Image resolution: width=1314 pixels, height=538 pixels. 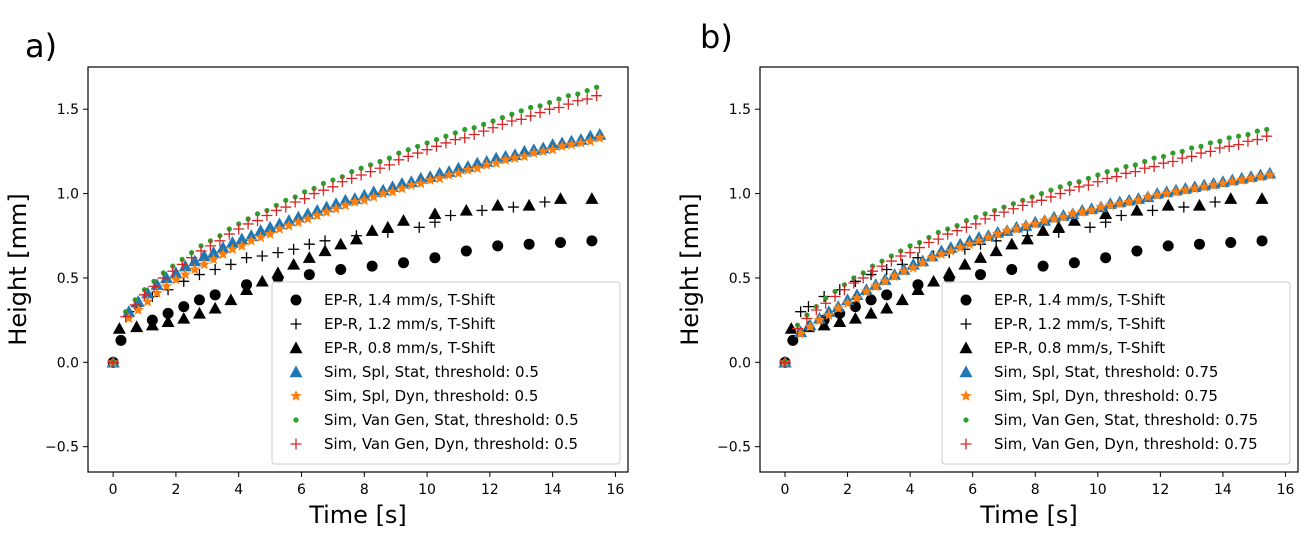 I want to click on y-tick-label: 0.5, so click(x=740, y=279).